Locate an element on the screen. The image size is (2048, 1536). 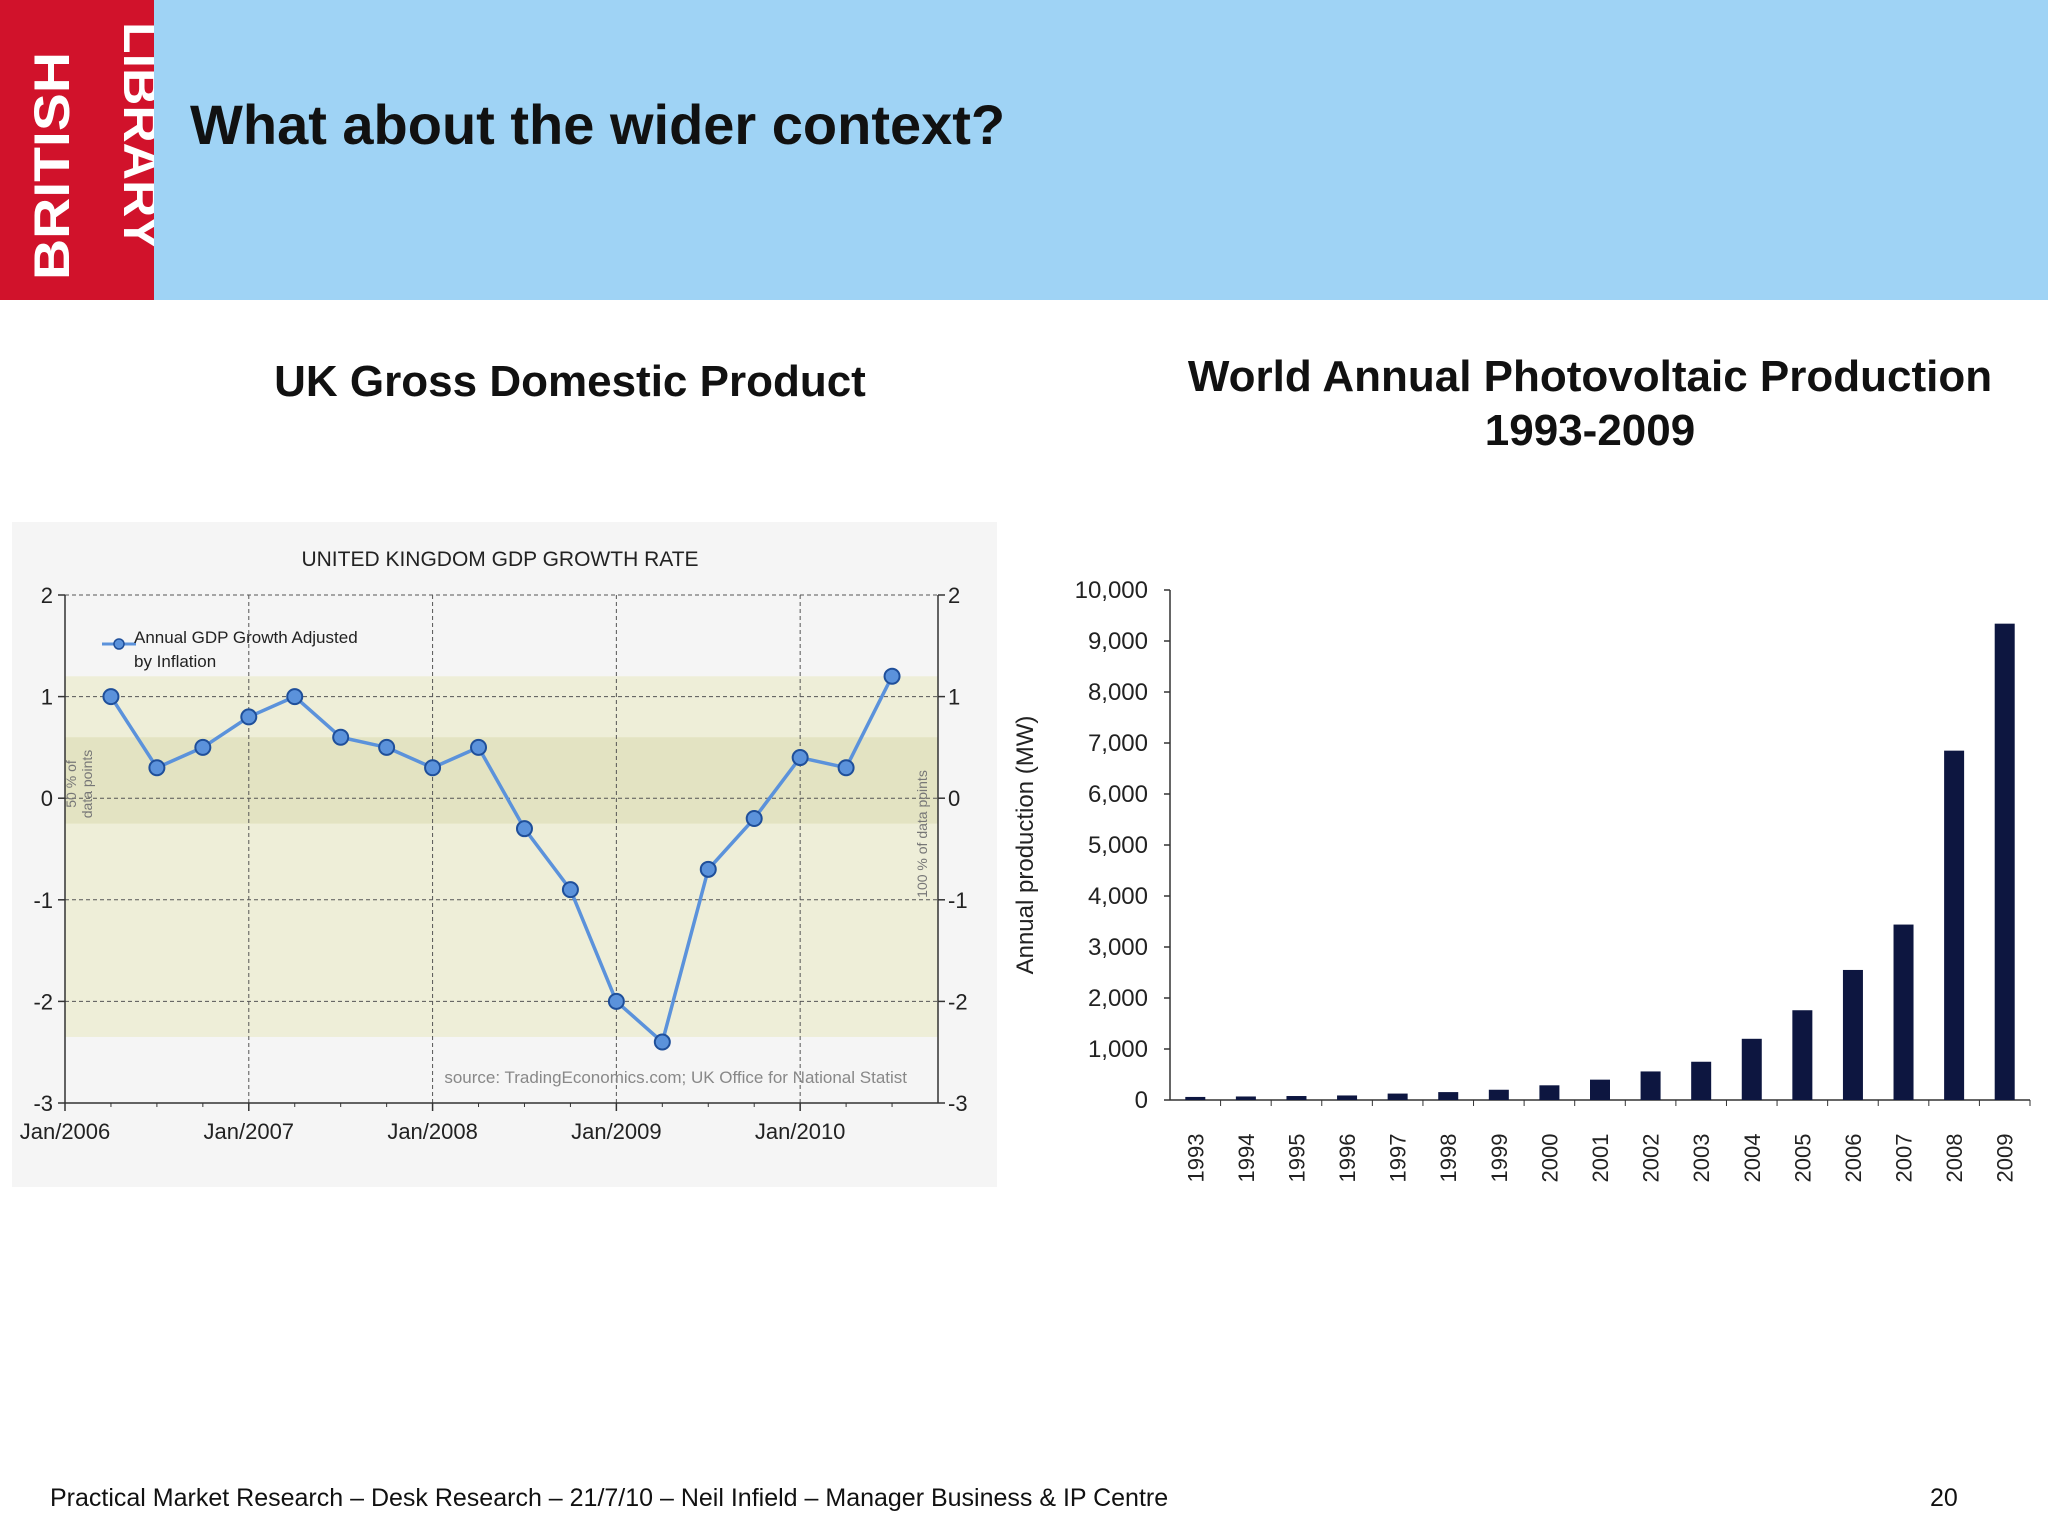
gdp-y-tick-label-right: 1 is located at coordinates (954, 697).